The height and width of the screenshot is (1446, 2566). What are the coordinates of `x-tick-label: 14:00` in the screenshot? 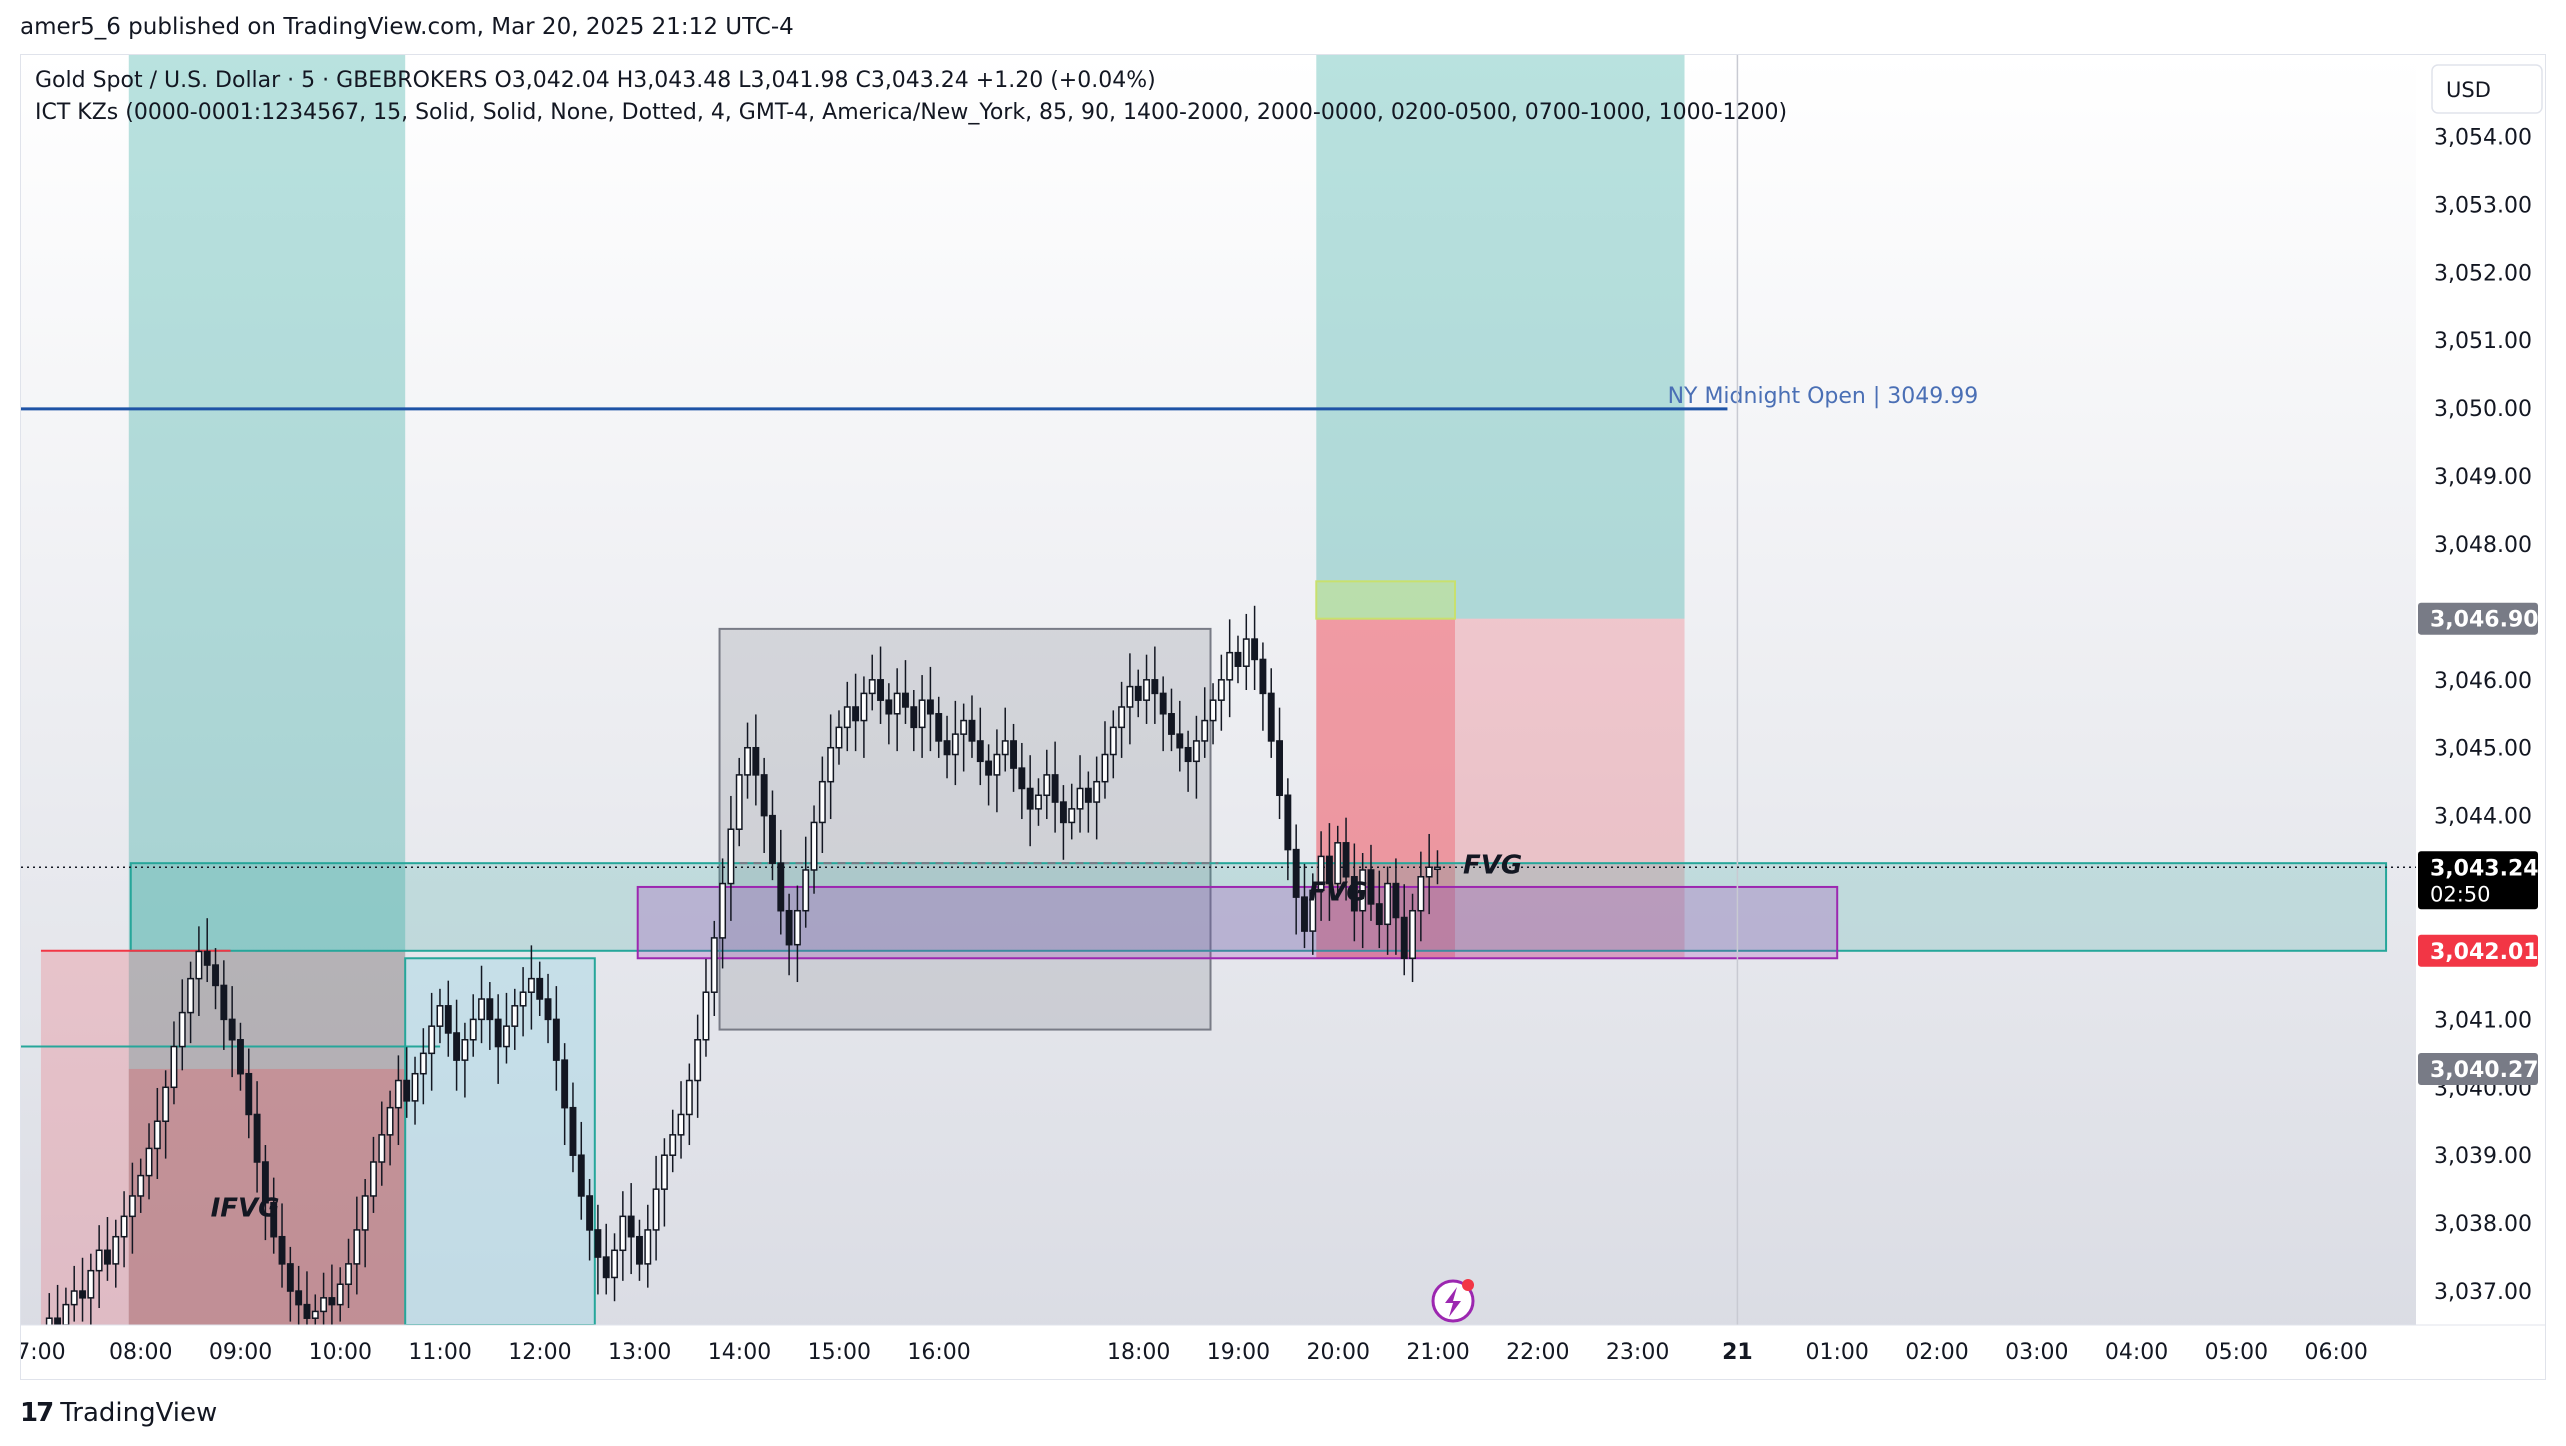 It's located at (739, 1352).